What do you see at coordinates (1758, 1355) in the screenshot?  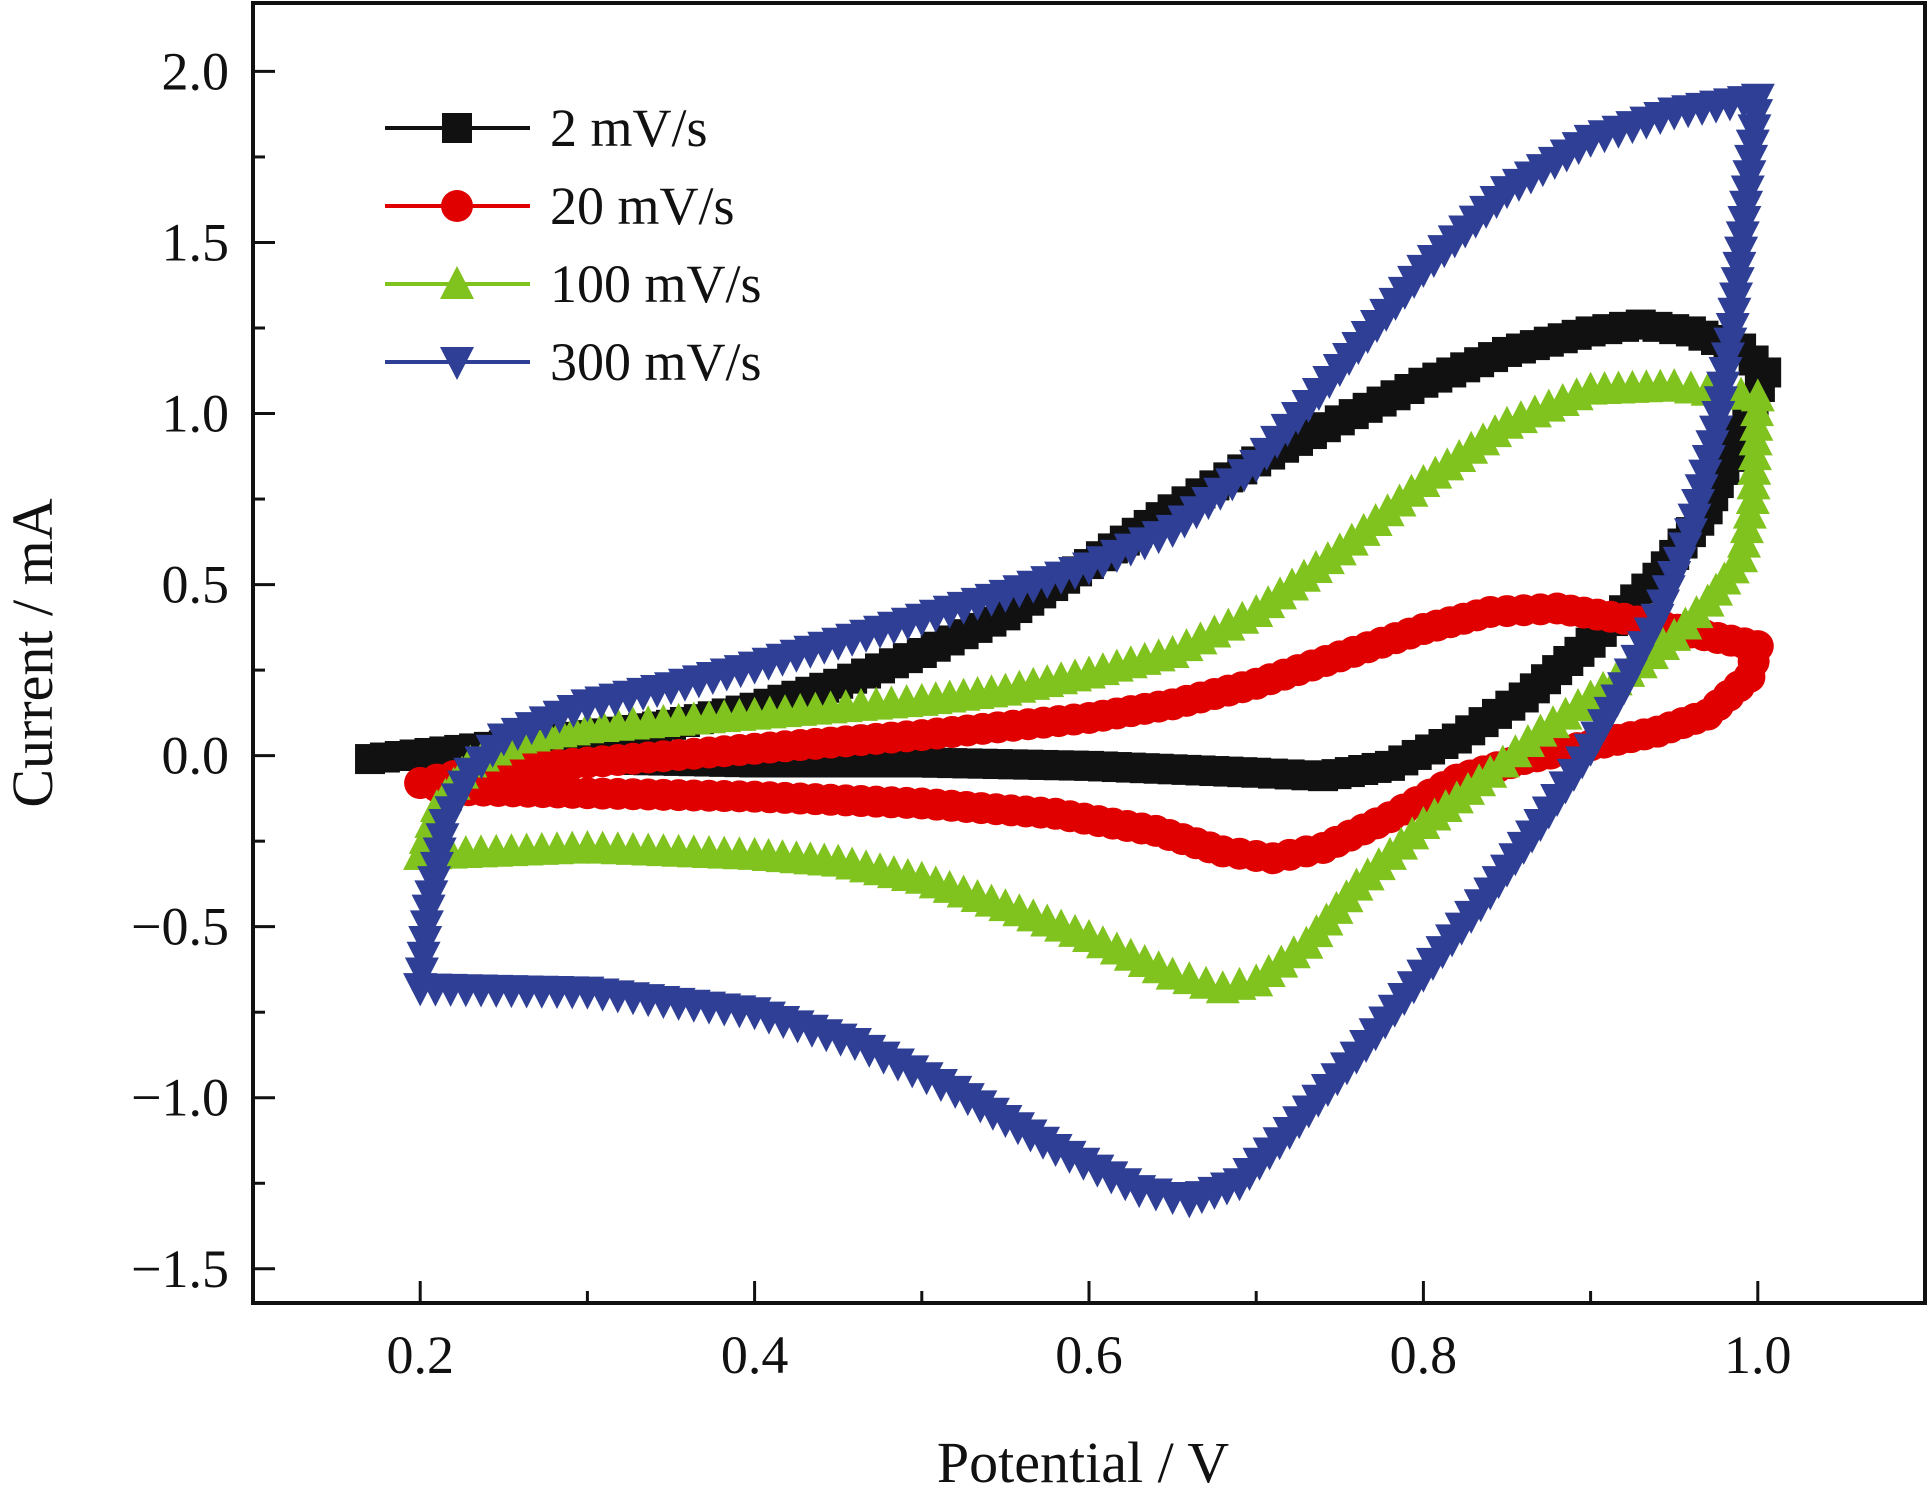 I see `x-tick-label: 1.0` at bounding box center [1758, 1355].